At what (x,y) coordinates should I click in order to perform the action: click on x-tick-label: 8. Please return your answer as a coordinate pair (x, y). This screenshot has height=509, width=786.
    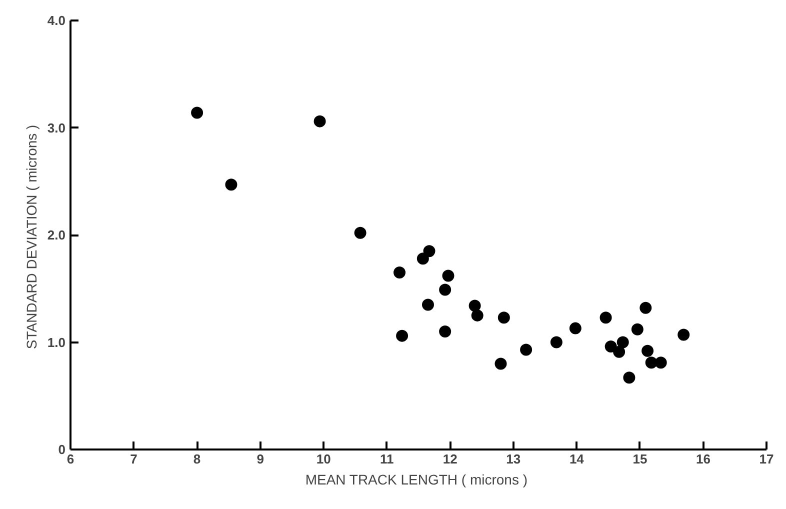
    Looking at the image, I should click on (197, 459).